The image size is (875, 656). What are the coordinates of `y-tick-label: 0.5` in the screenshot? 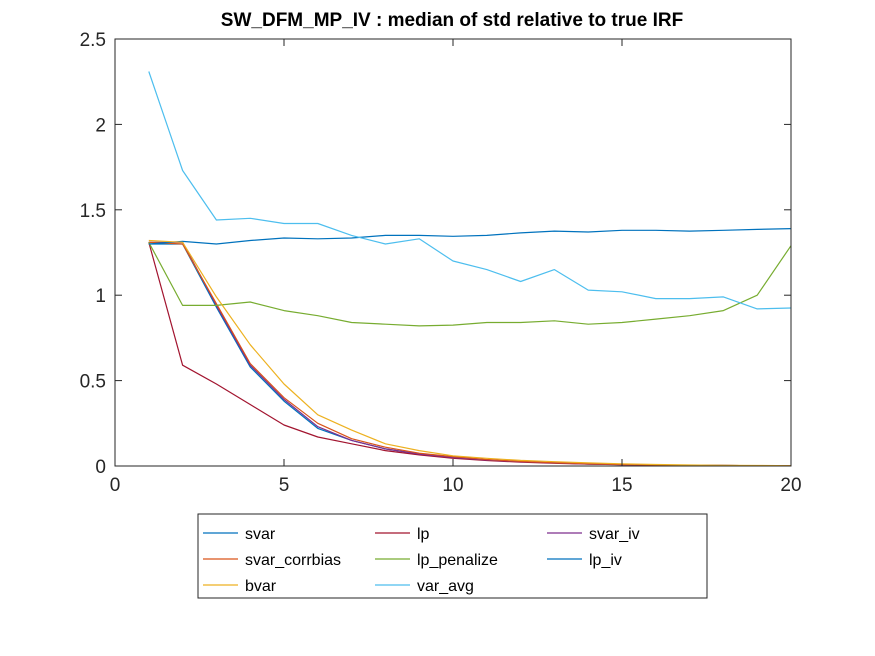 It's located at (93, 382).